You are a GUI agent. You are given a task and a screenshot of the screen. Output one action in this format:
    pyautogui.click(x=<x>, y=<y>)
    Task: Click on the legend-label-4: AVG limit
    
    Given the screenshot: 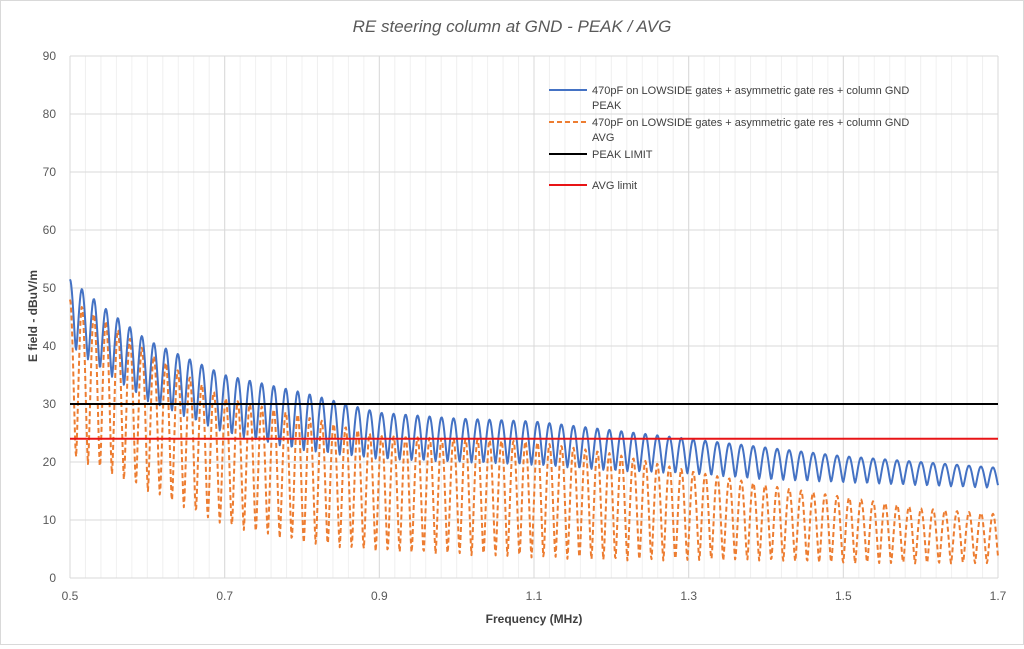 What is the action you would take?
    pyautogui.click(x=614, y=186)
    